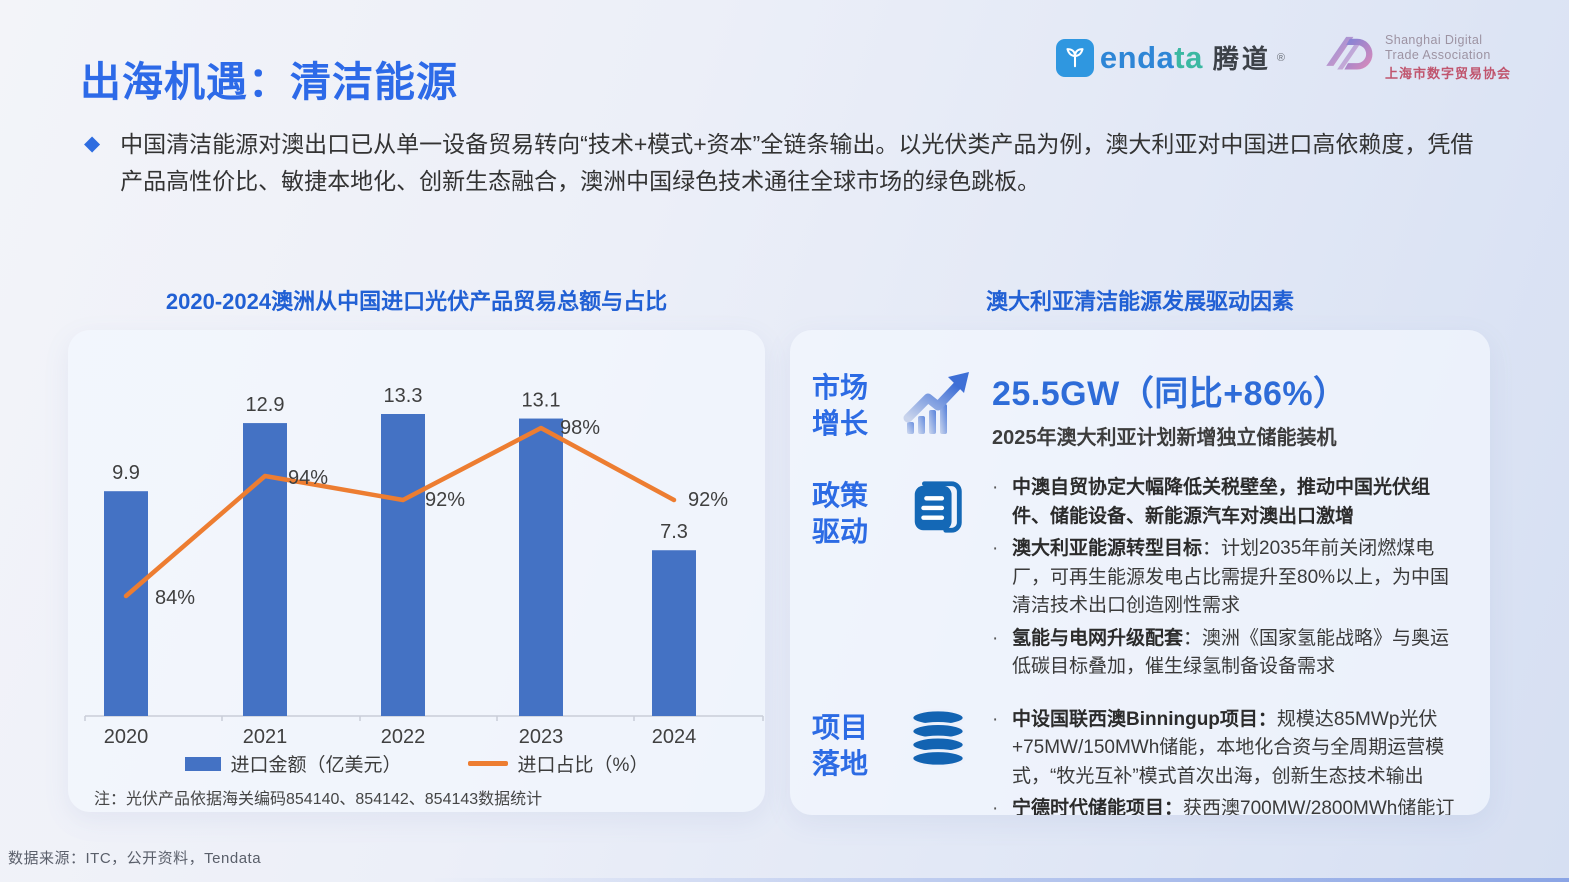 This screenshot has height=882, width=1569. I want to click on sdta-d-icon, so click(1348, 57).